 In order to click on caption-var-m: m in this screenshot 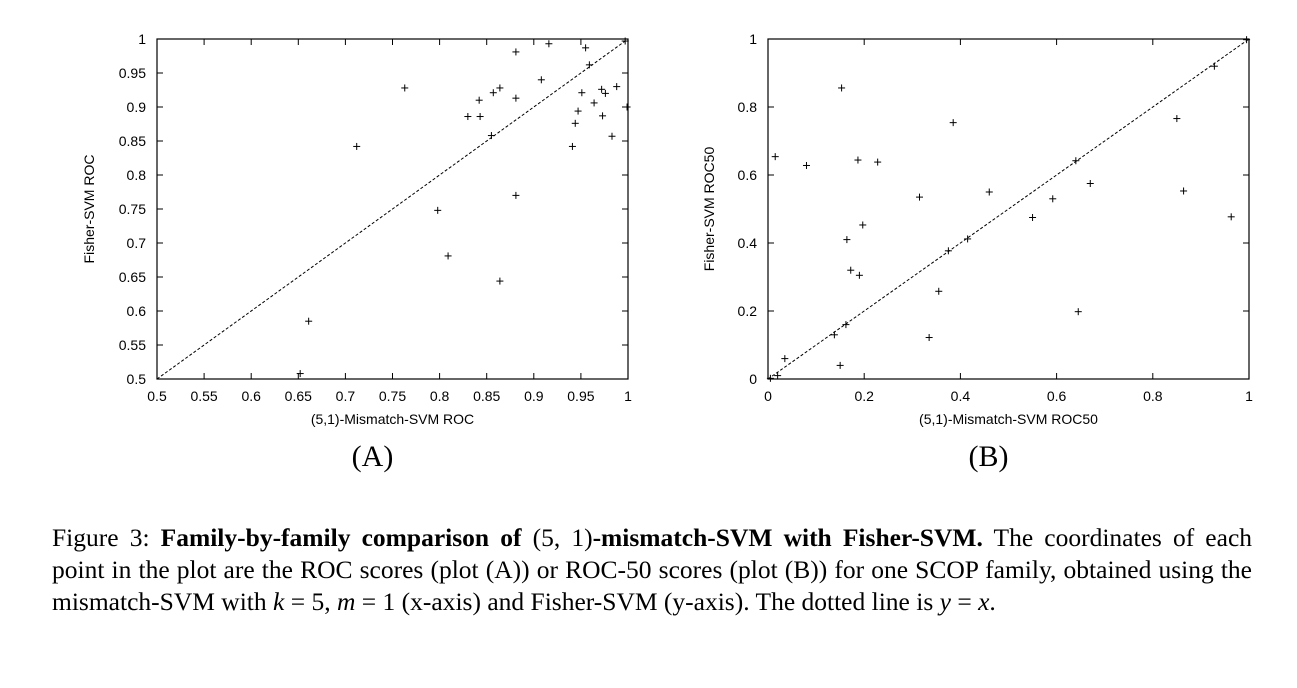, I will do `click(346, 601)`.